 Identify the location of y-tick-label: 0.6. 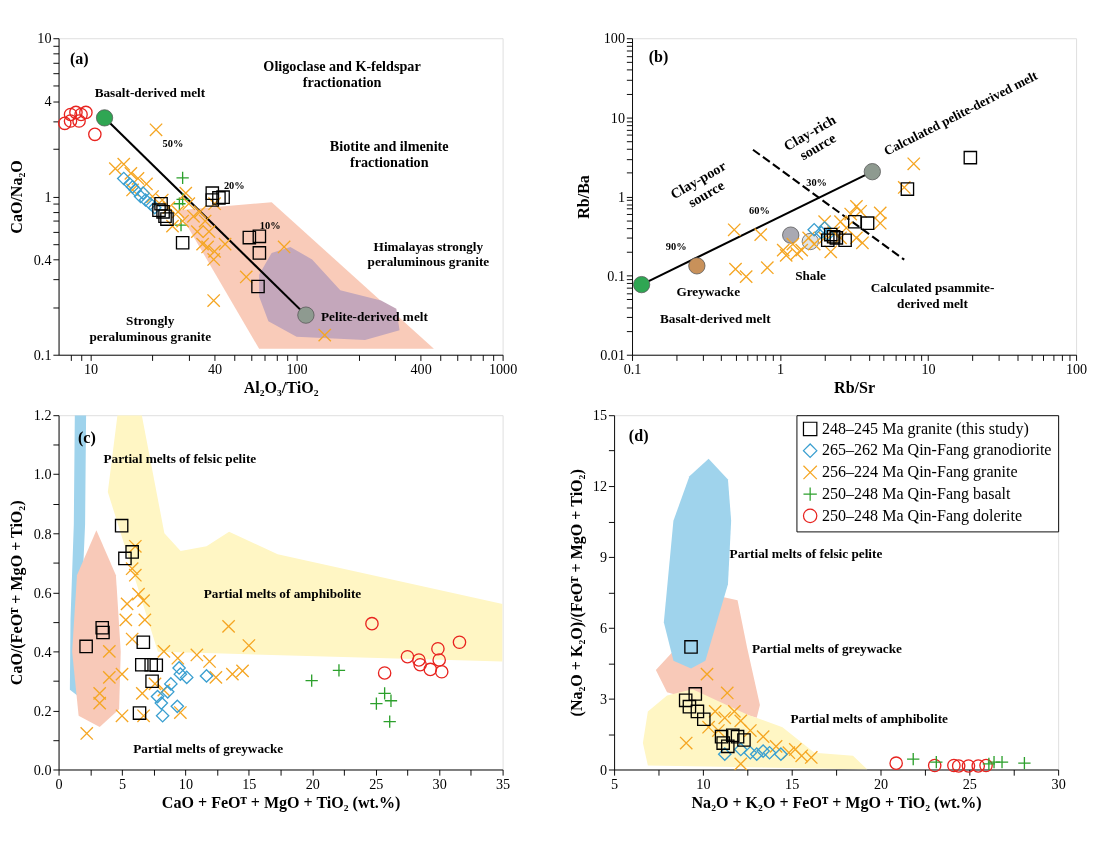
(42, 592).